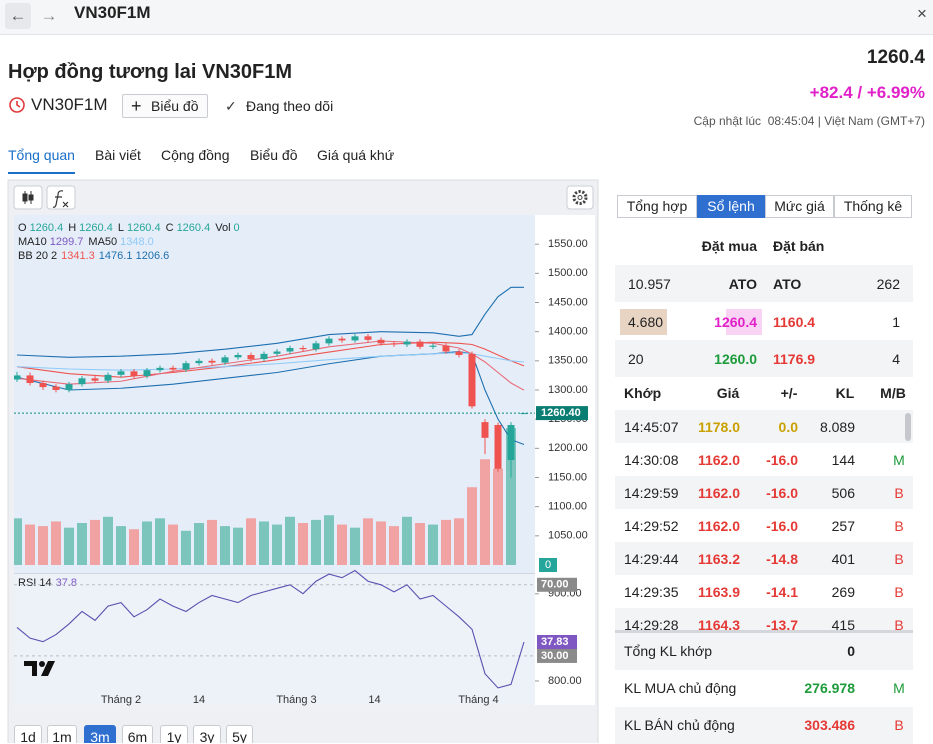 The image size is (933, 744). I want to click on forward-button: →, so click(49, 15).